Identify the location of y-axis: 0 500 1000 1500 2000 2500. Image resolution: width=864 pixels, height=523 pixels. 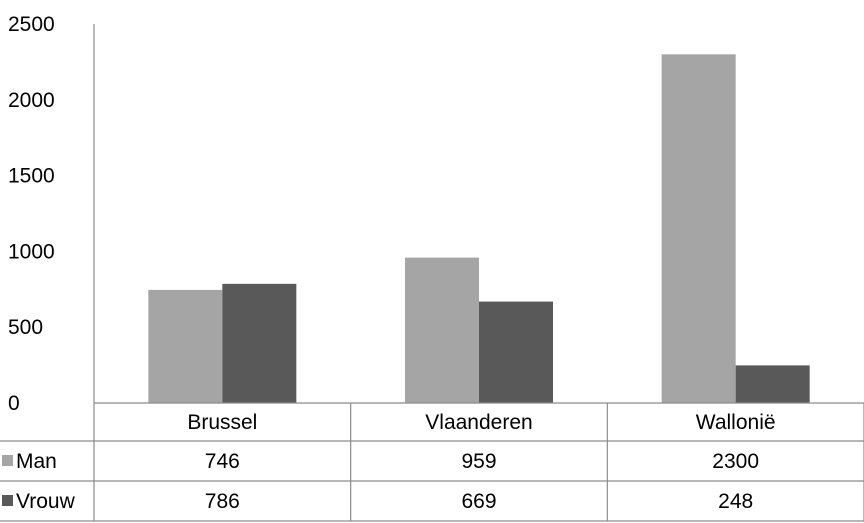
(51, 214).